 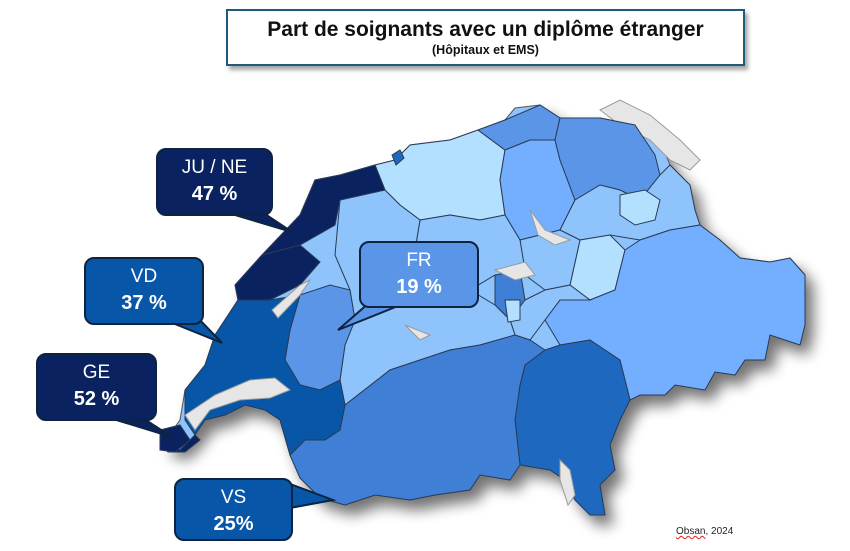 I want to click on callout-canton: GE, so click(x=96, y=372).